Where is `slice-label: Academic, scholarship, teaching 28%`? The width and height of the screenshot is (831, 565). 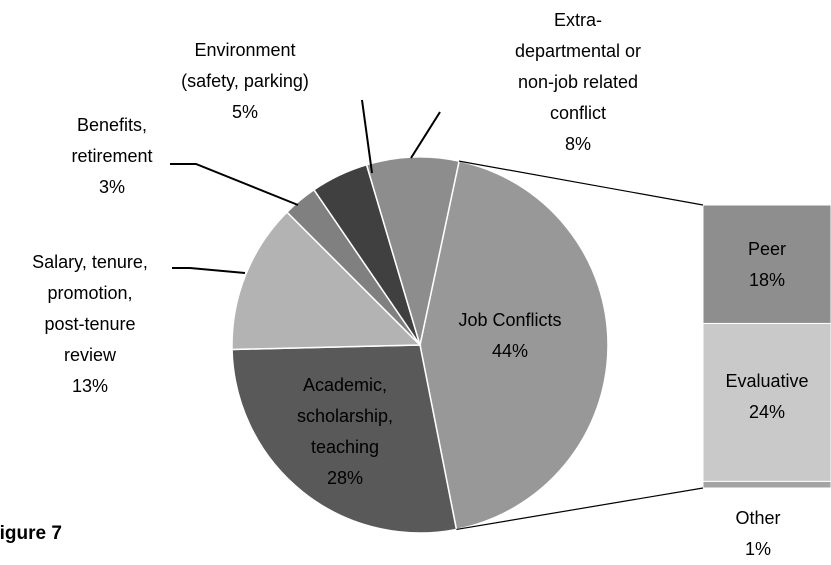 slice-label: Academic, scholarship, teaching 28% is located at coordinates (345, 432).